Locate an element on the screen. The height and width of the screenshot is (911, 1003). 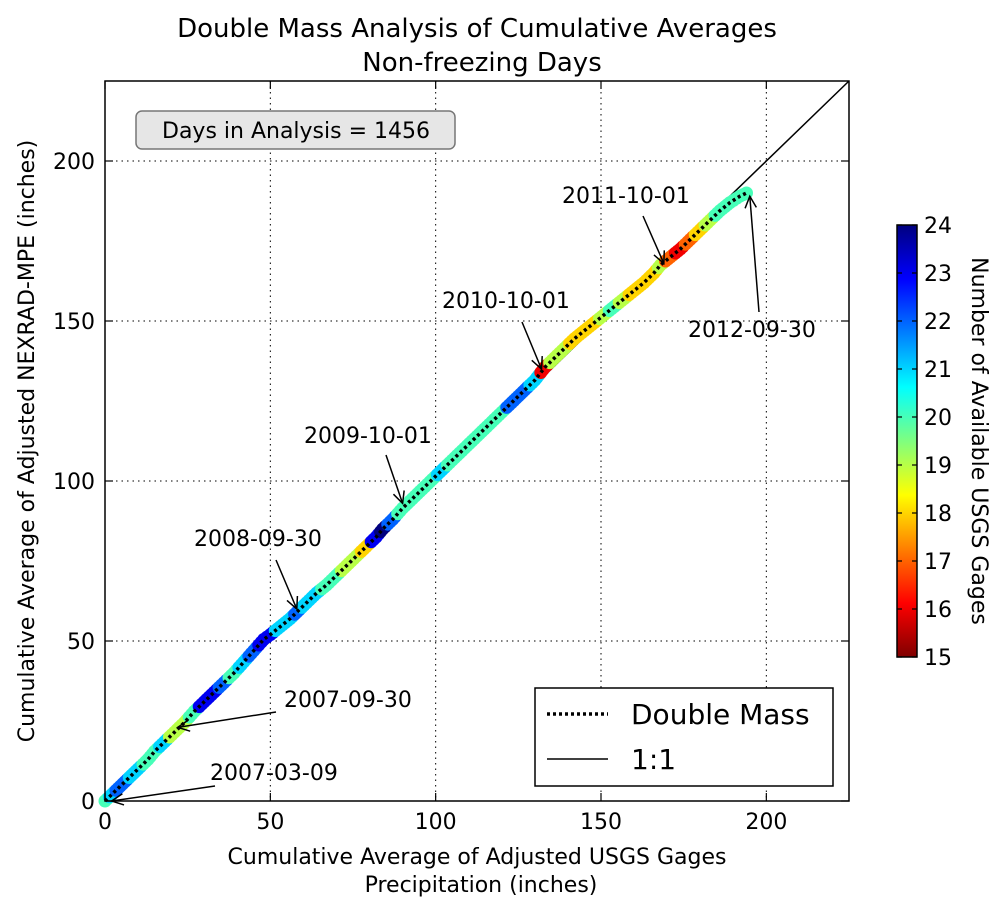
y-tick-label: 100 is located at coordinates (74, 482).